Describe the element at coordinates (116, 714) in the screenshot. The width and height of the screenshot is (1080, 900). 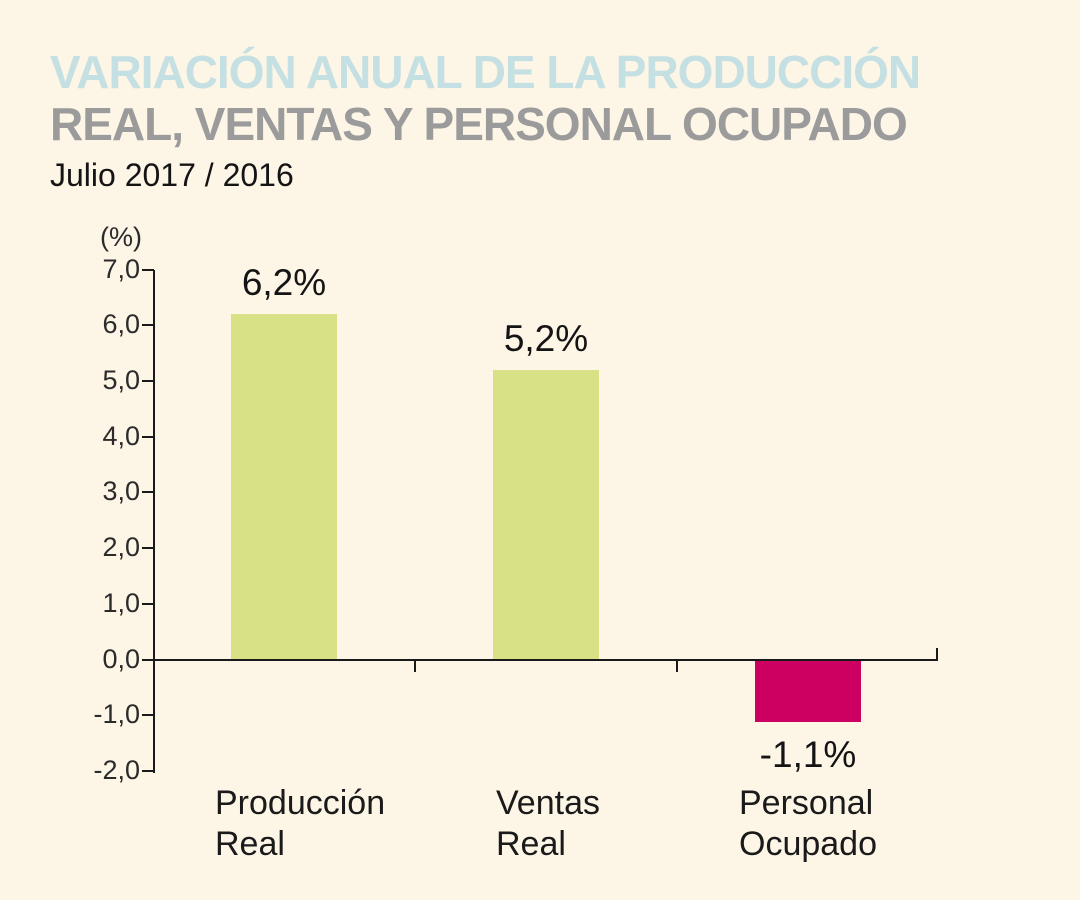
I see `y-axis-tick-label: -1,0` at that location.